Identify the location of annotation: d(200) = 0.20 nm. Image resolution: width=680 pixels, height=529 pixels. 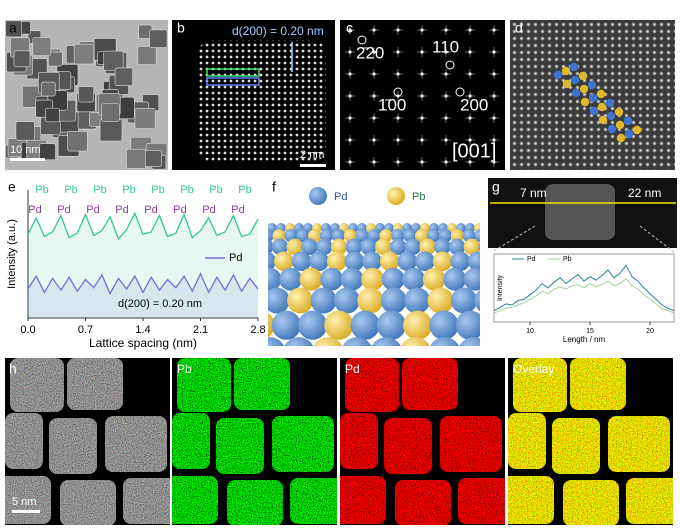
(160, 304).